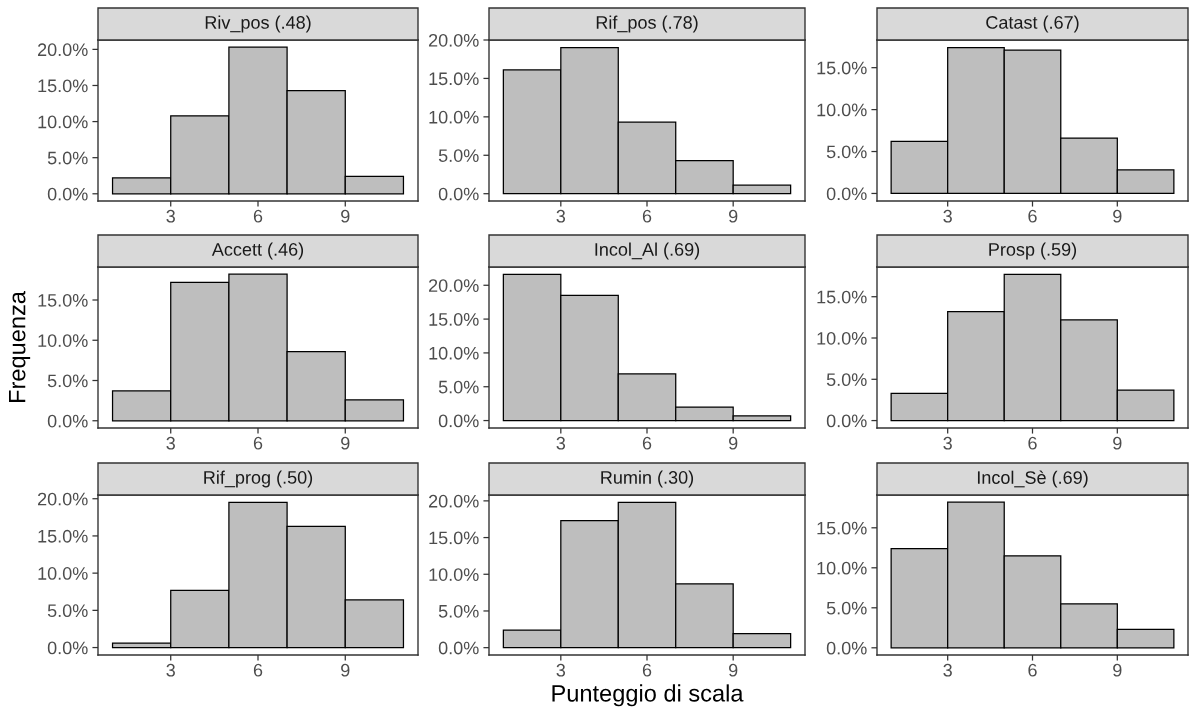 The image size is (1196, 711). I want to click on x-axis-title: Punteggio di scala, so click(648, 695).